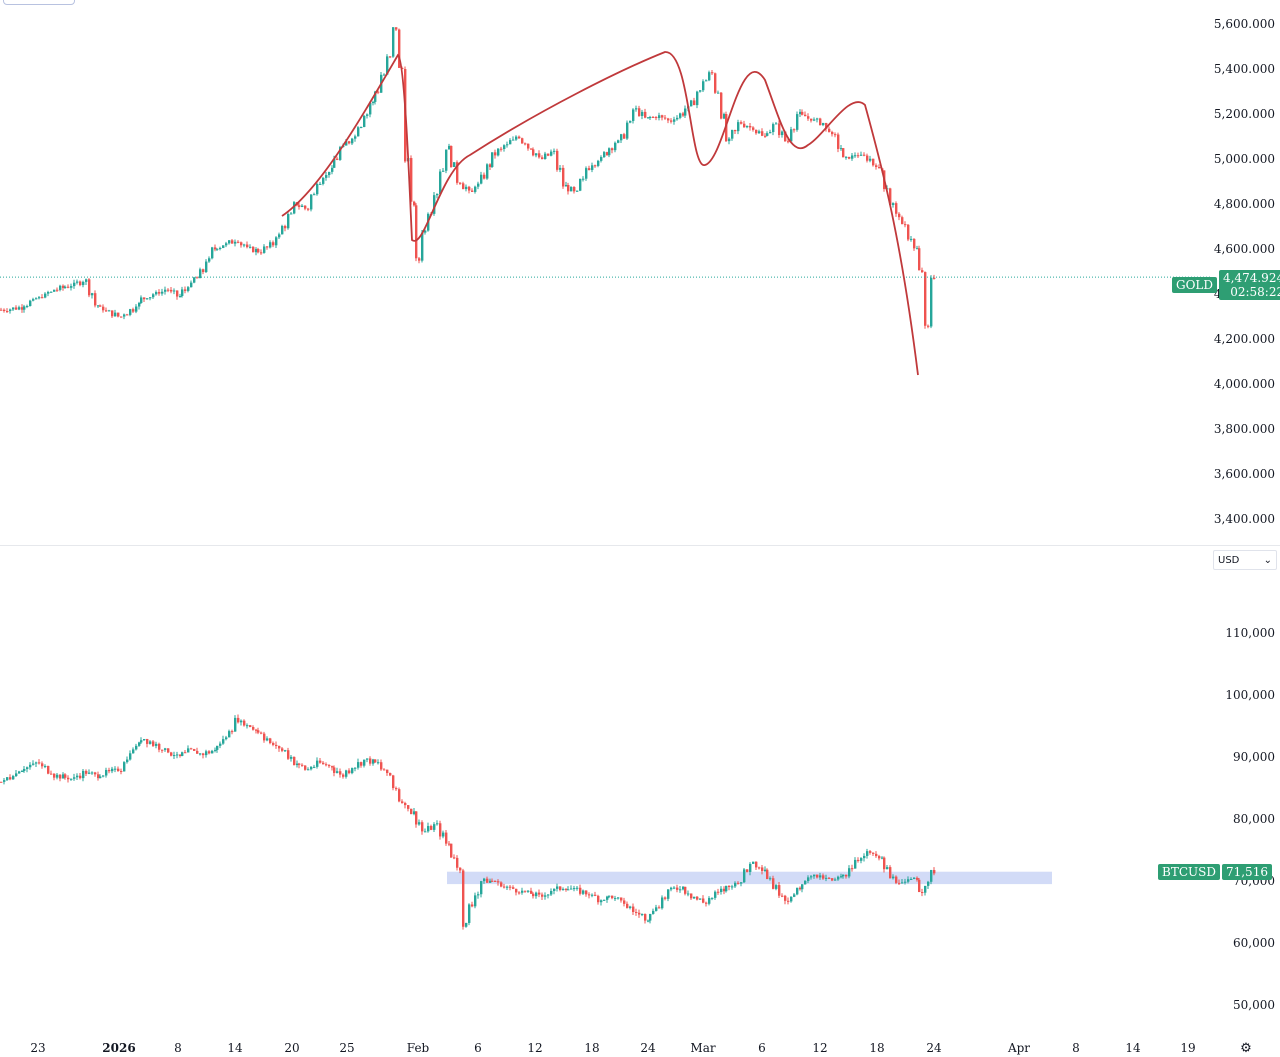  Describe the element at coordinates (1246, 1048) in the screenshot. I see `settings-icon: ⚙` at that location.